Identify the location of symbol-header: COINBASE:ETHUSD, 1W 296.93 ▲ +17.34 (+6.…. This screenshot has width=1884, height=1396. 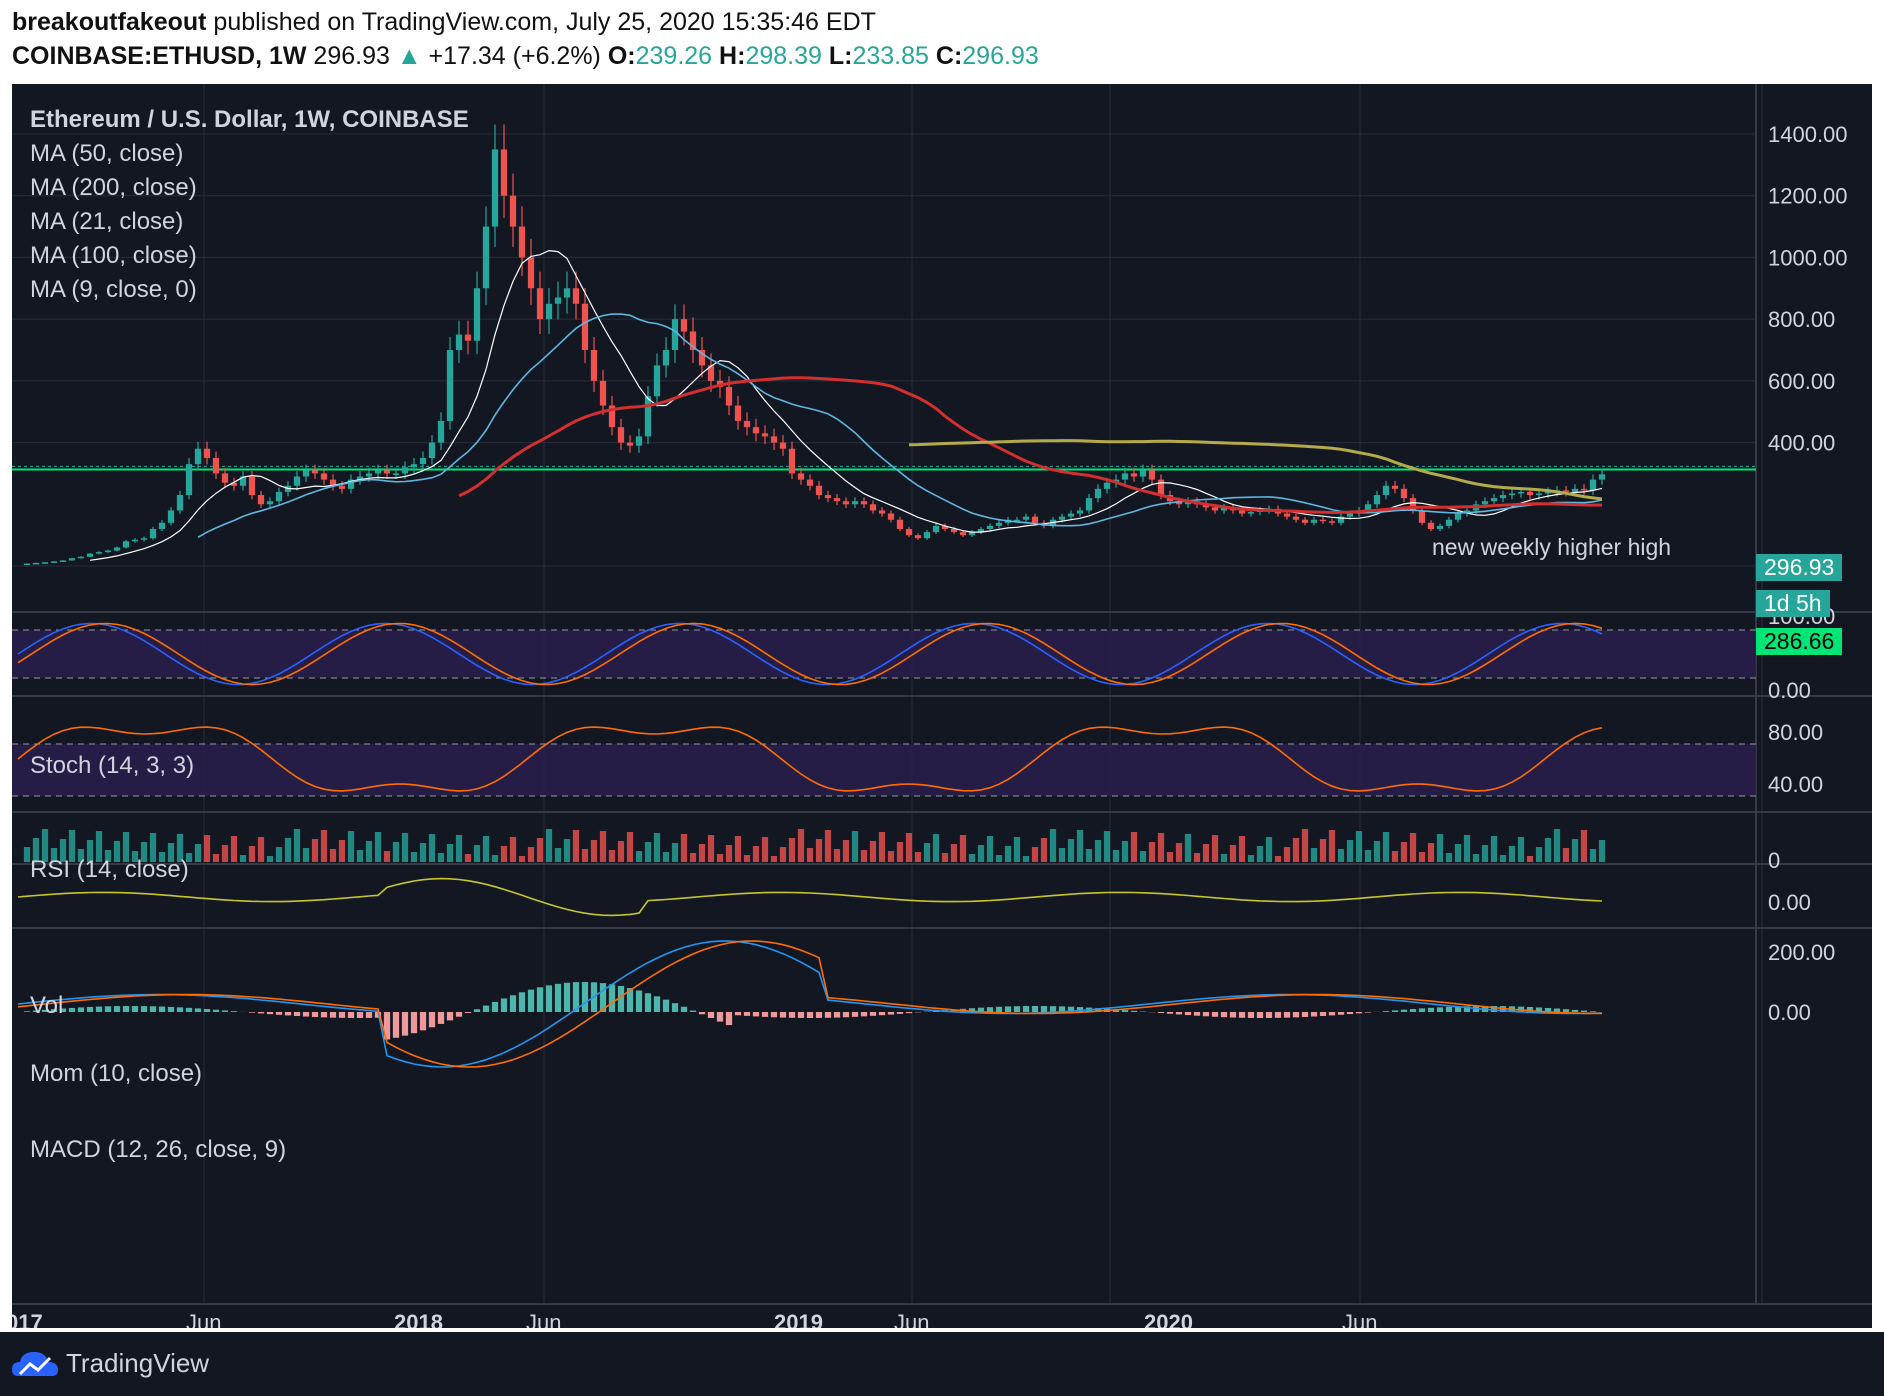
(525, 56).